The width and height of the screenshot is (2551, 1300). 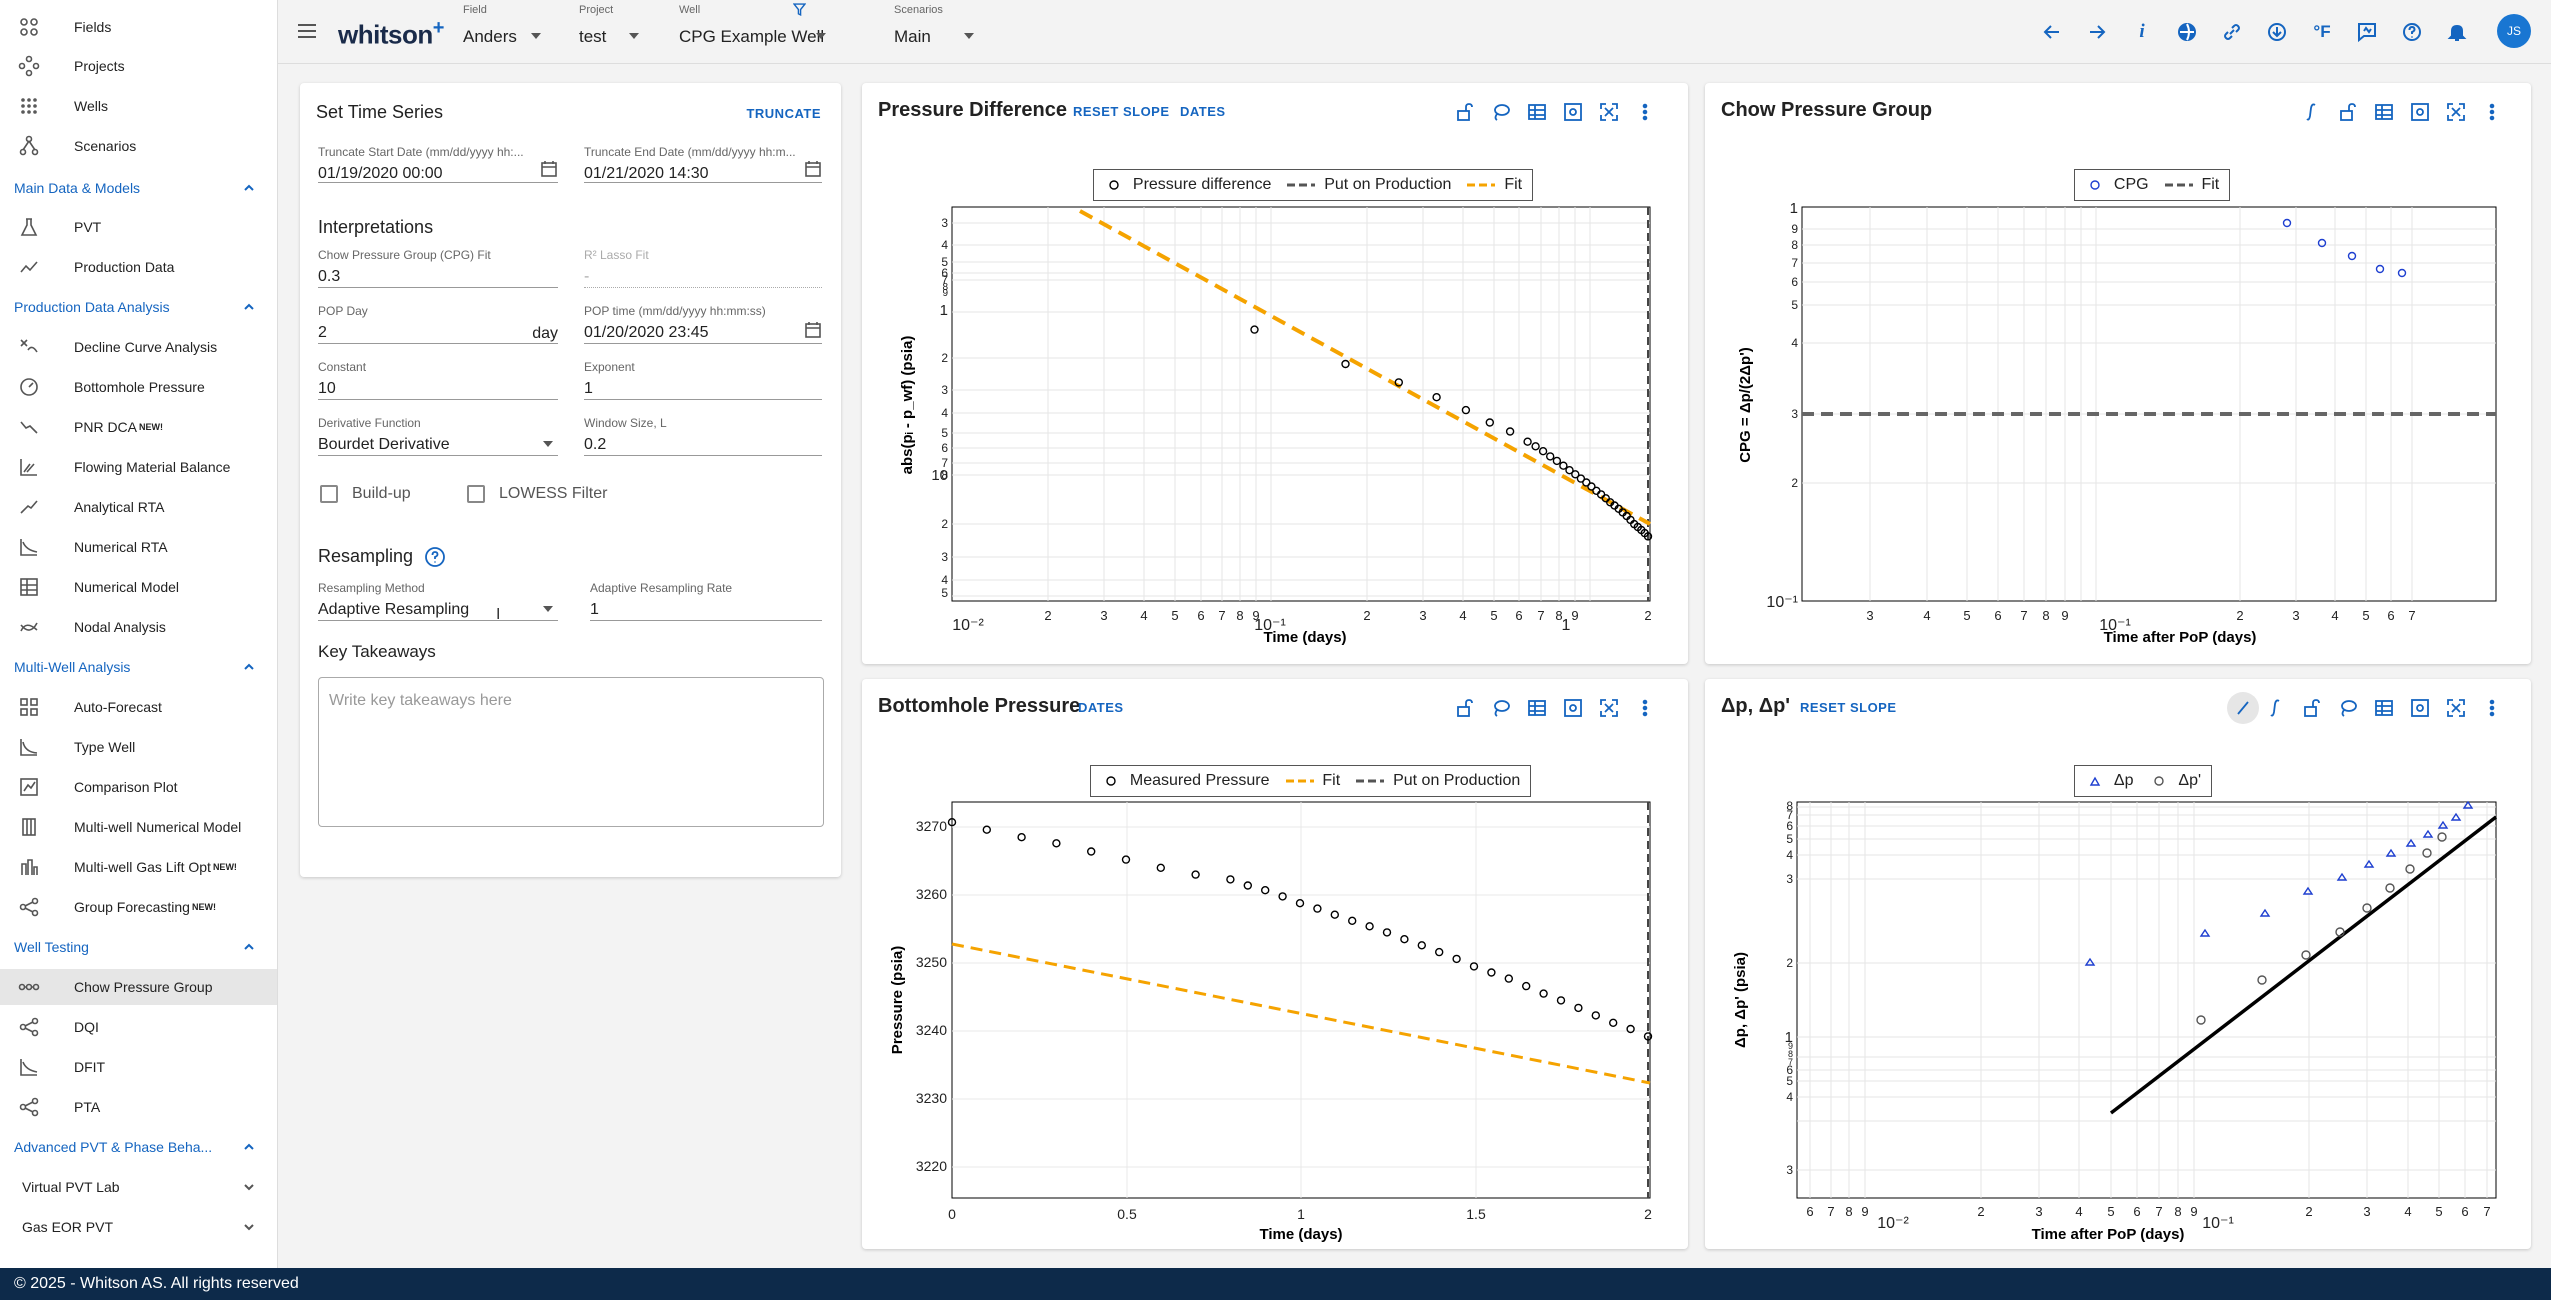 What do you see at coordinates (2457, 32) in the screenshot?
I see `notifications-icon` at bounding box center [2457, 32].